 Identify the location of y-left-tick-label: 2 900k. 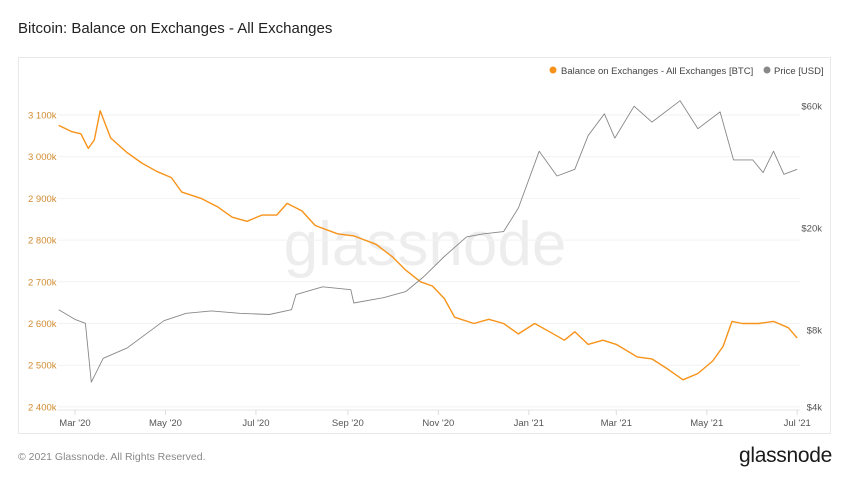
(42, 199).